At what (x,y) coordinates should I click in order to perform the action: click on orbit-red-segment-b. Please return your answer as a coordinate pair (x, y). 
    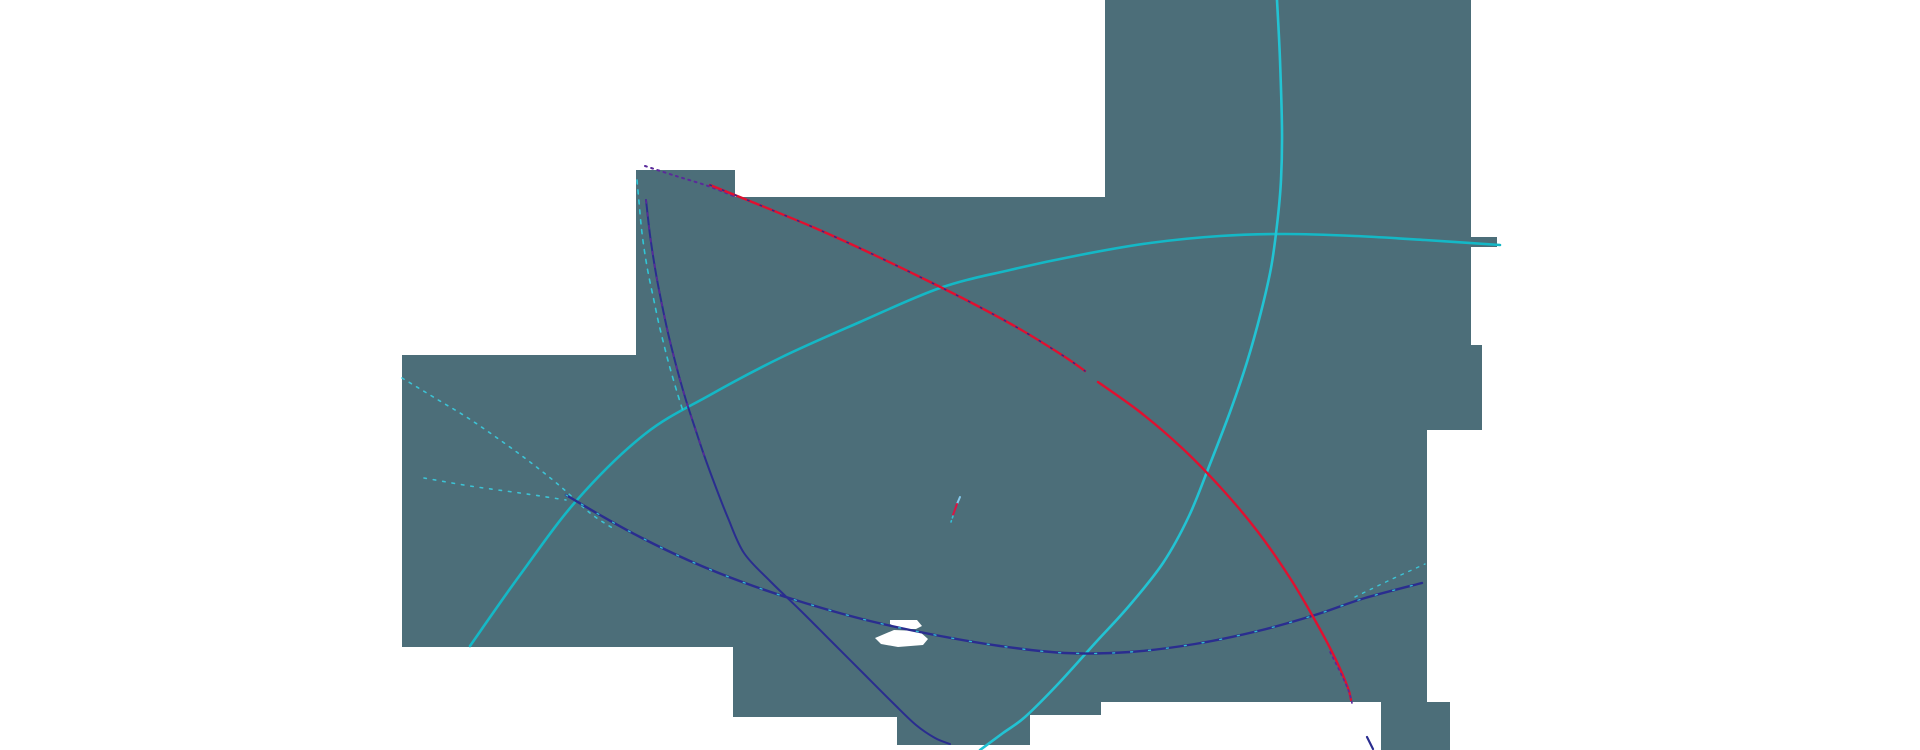
    Looking at the image, I should click on (1224, 541).